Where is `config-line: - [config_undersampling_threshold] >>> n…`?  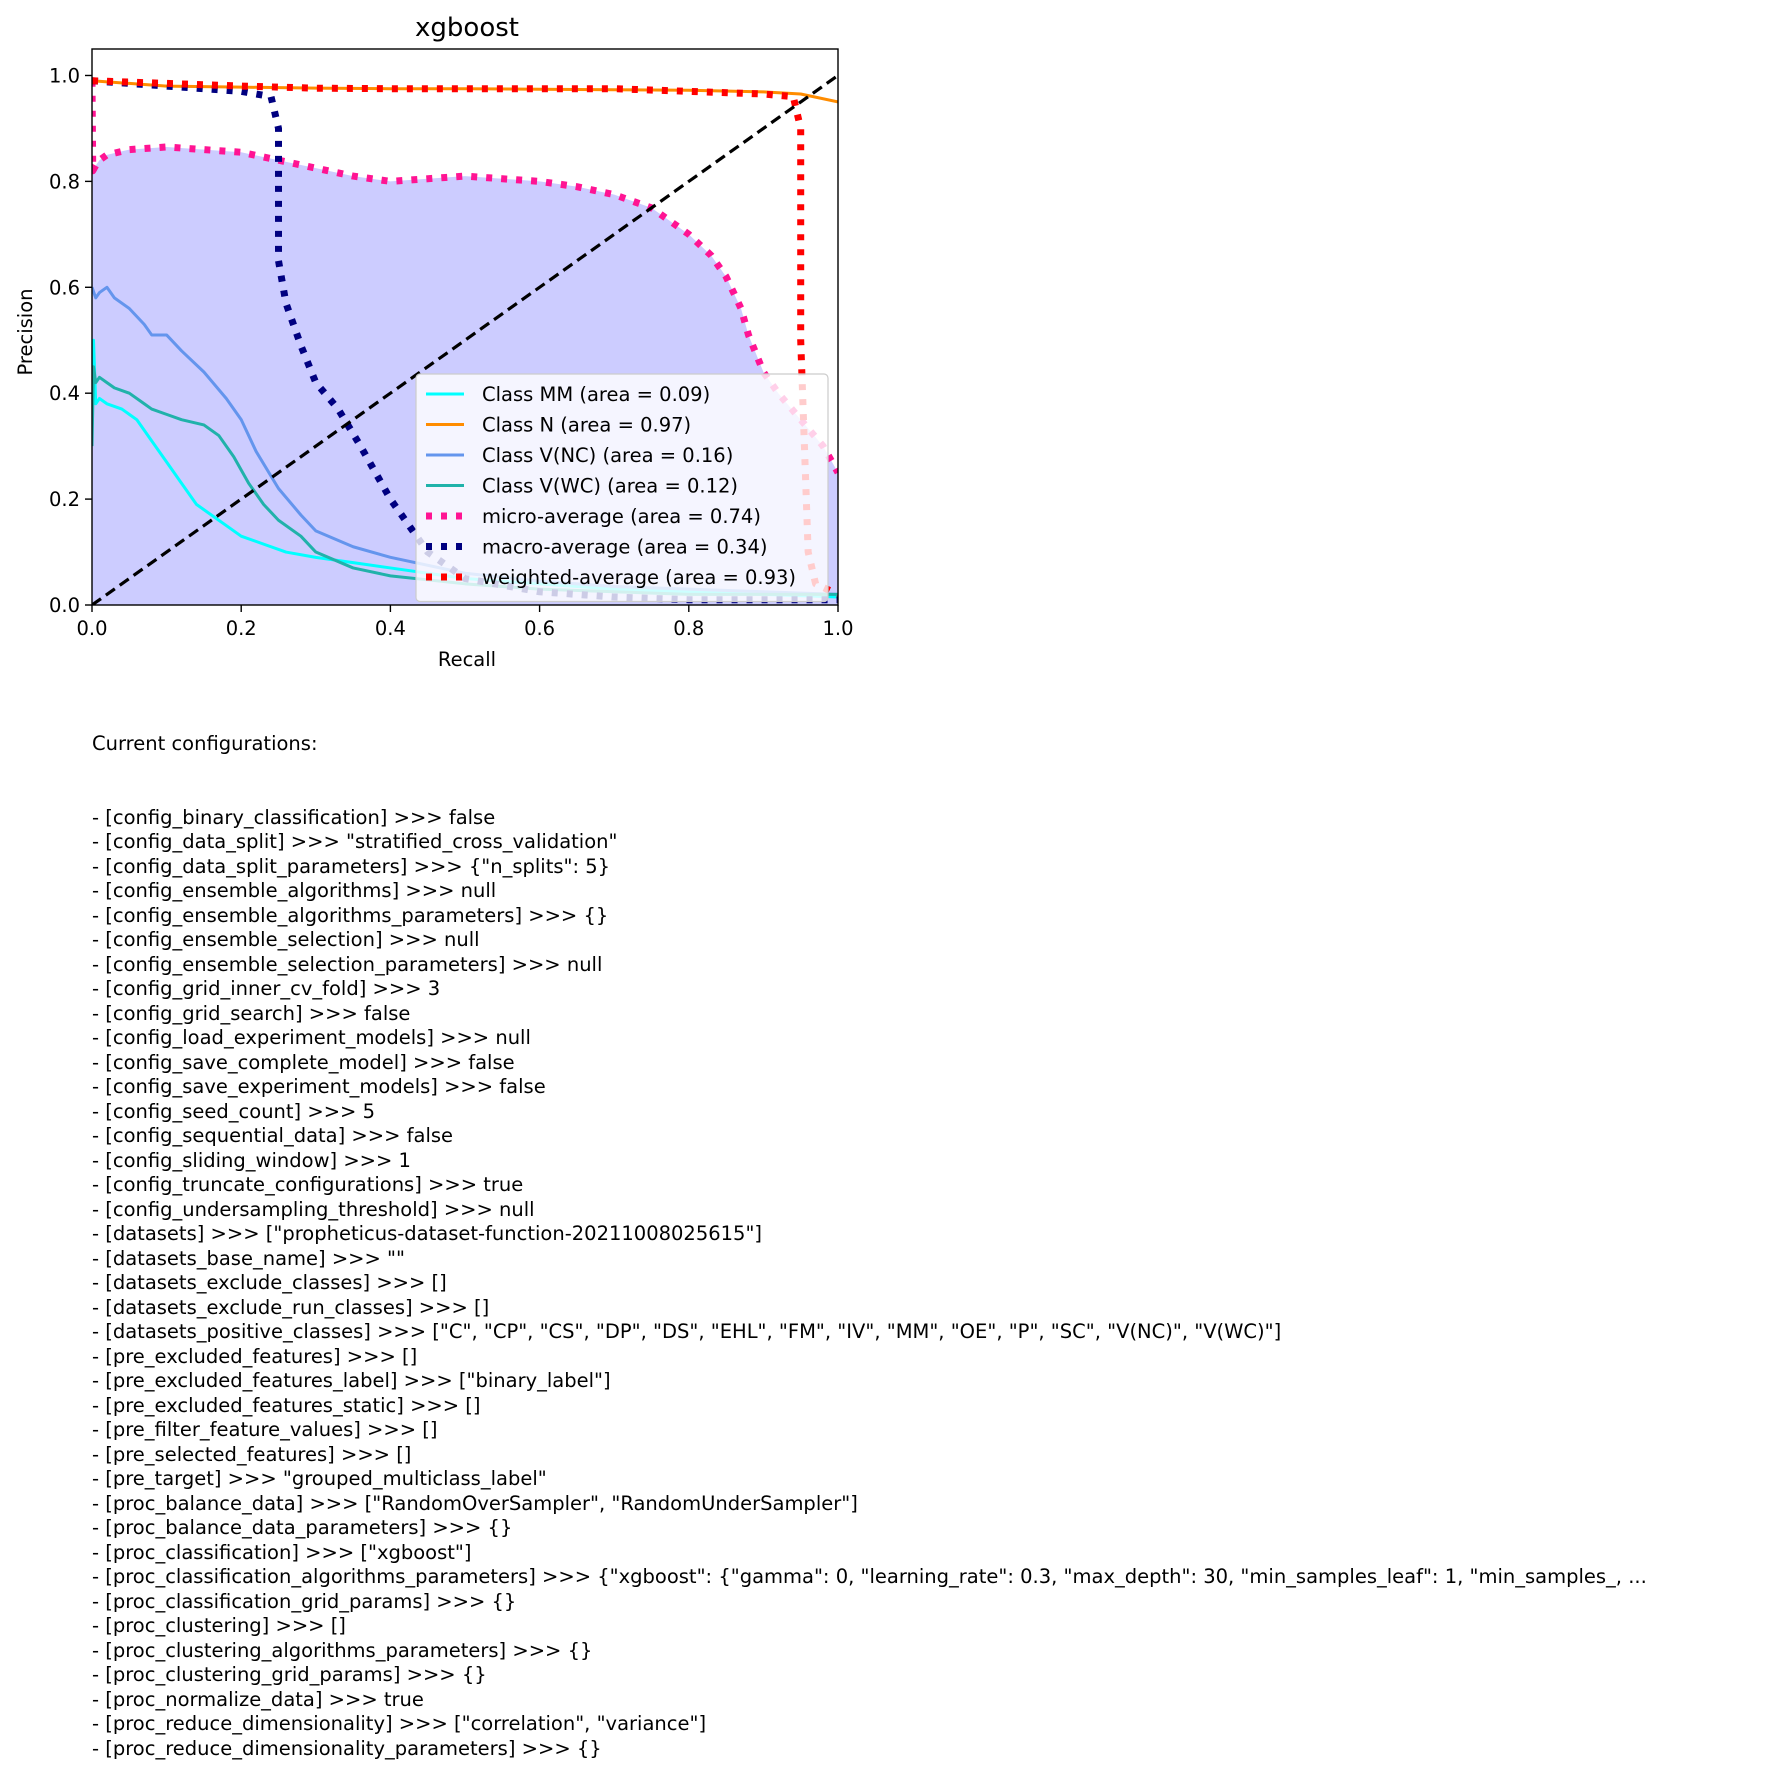 config-line: - [config_undersampling_threshold] >>> n… is located at coordinates (313, 1209).